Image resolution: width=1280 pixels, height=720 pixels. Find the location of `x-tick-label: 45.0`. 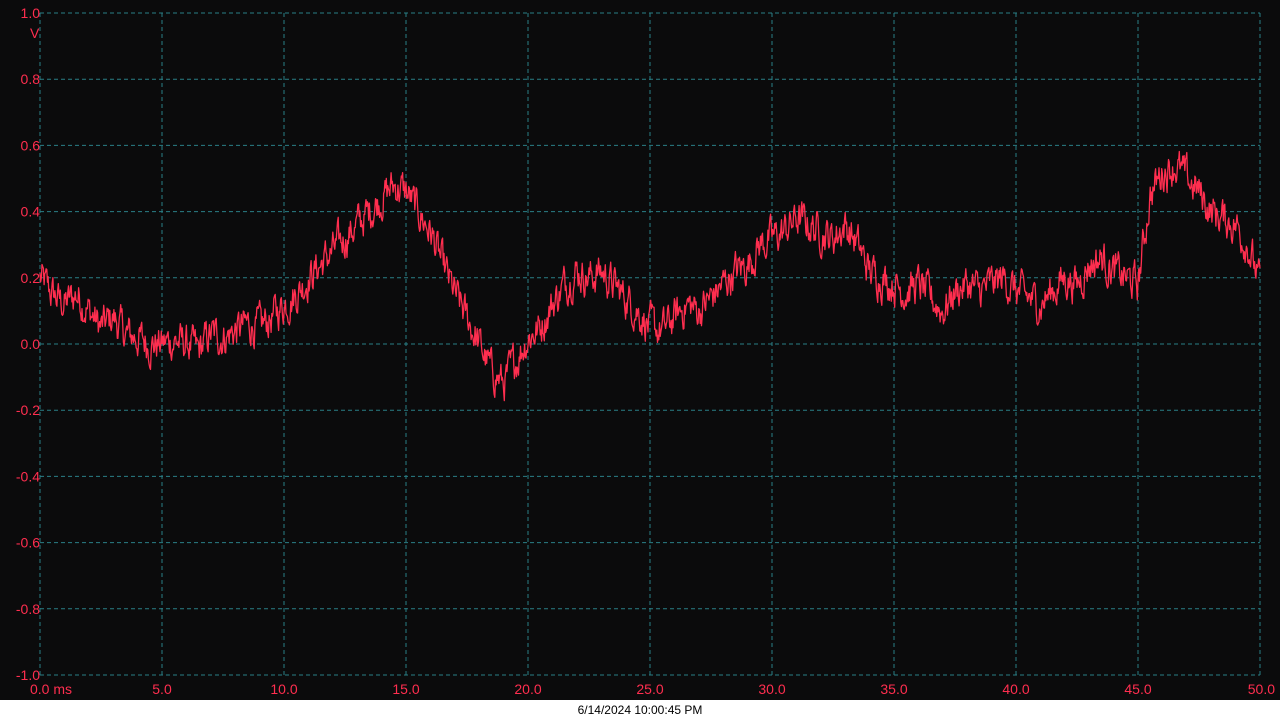

x-tick-label: 45.0 is located at coordinates (1137, 689).